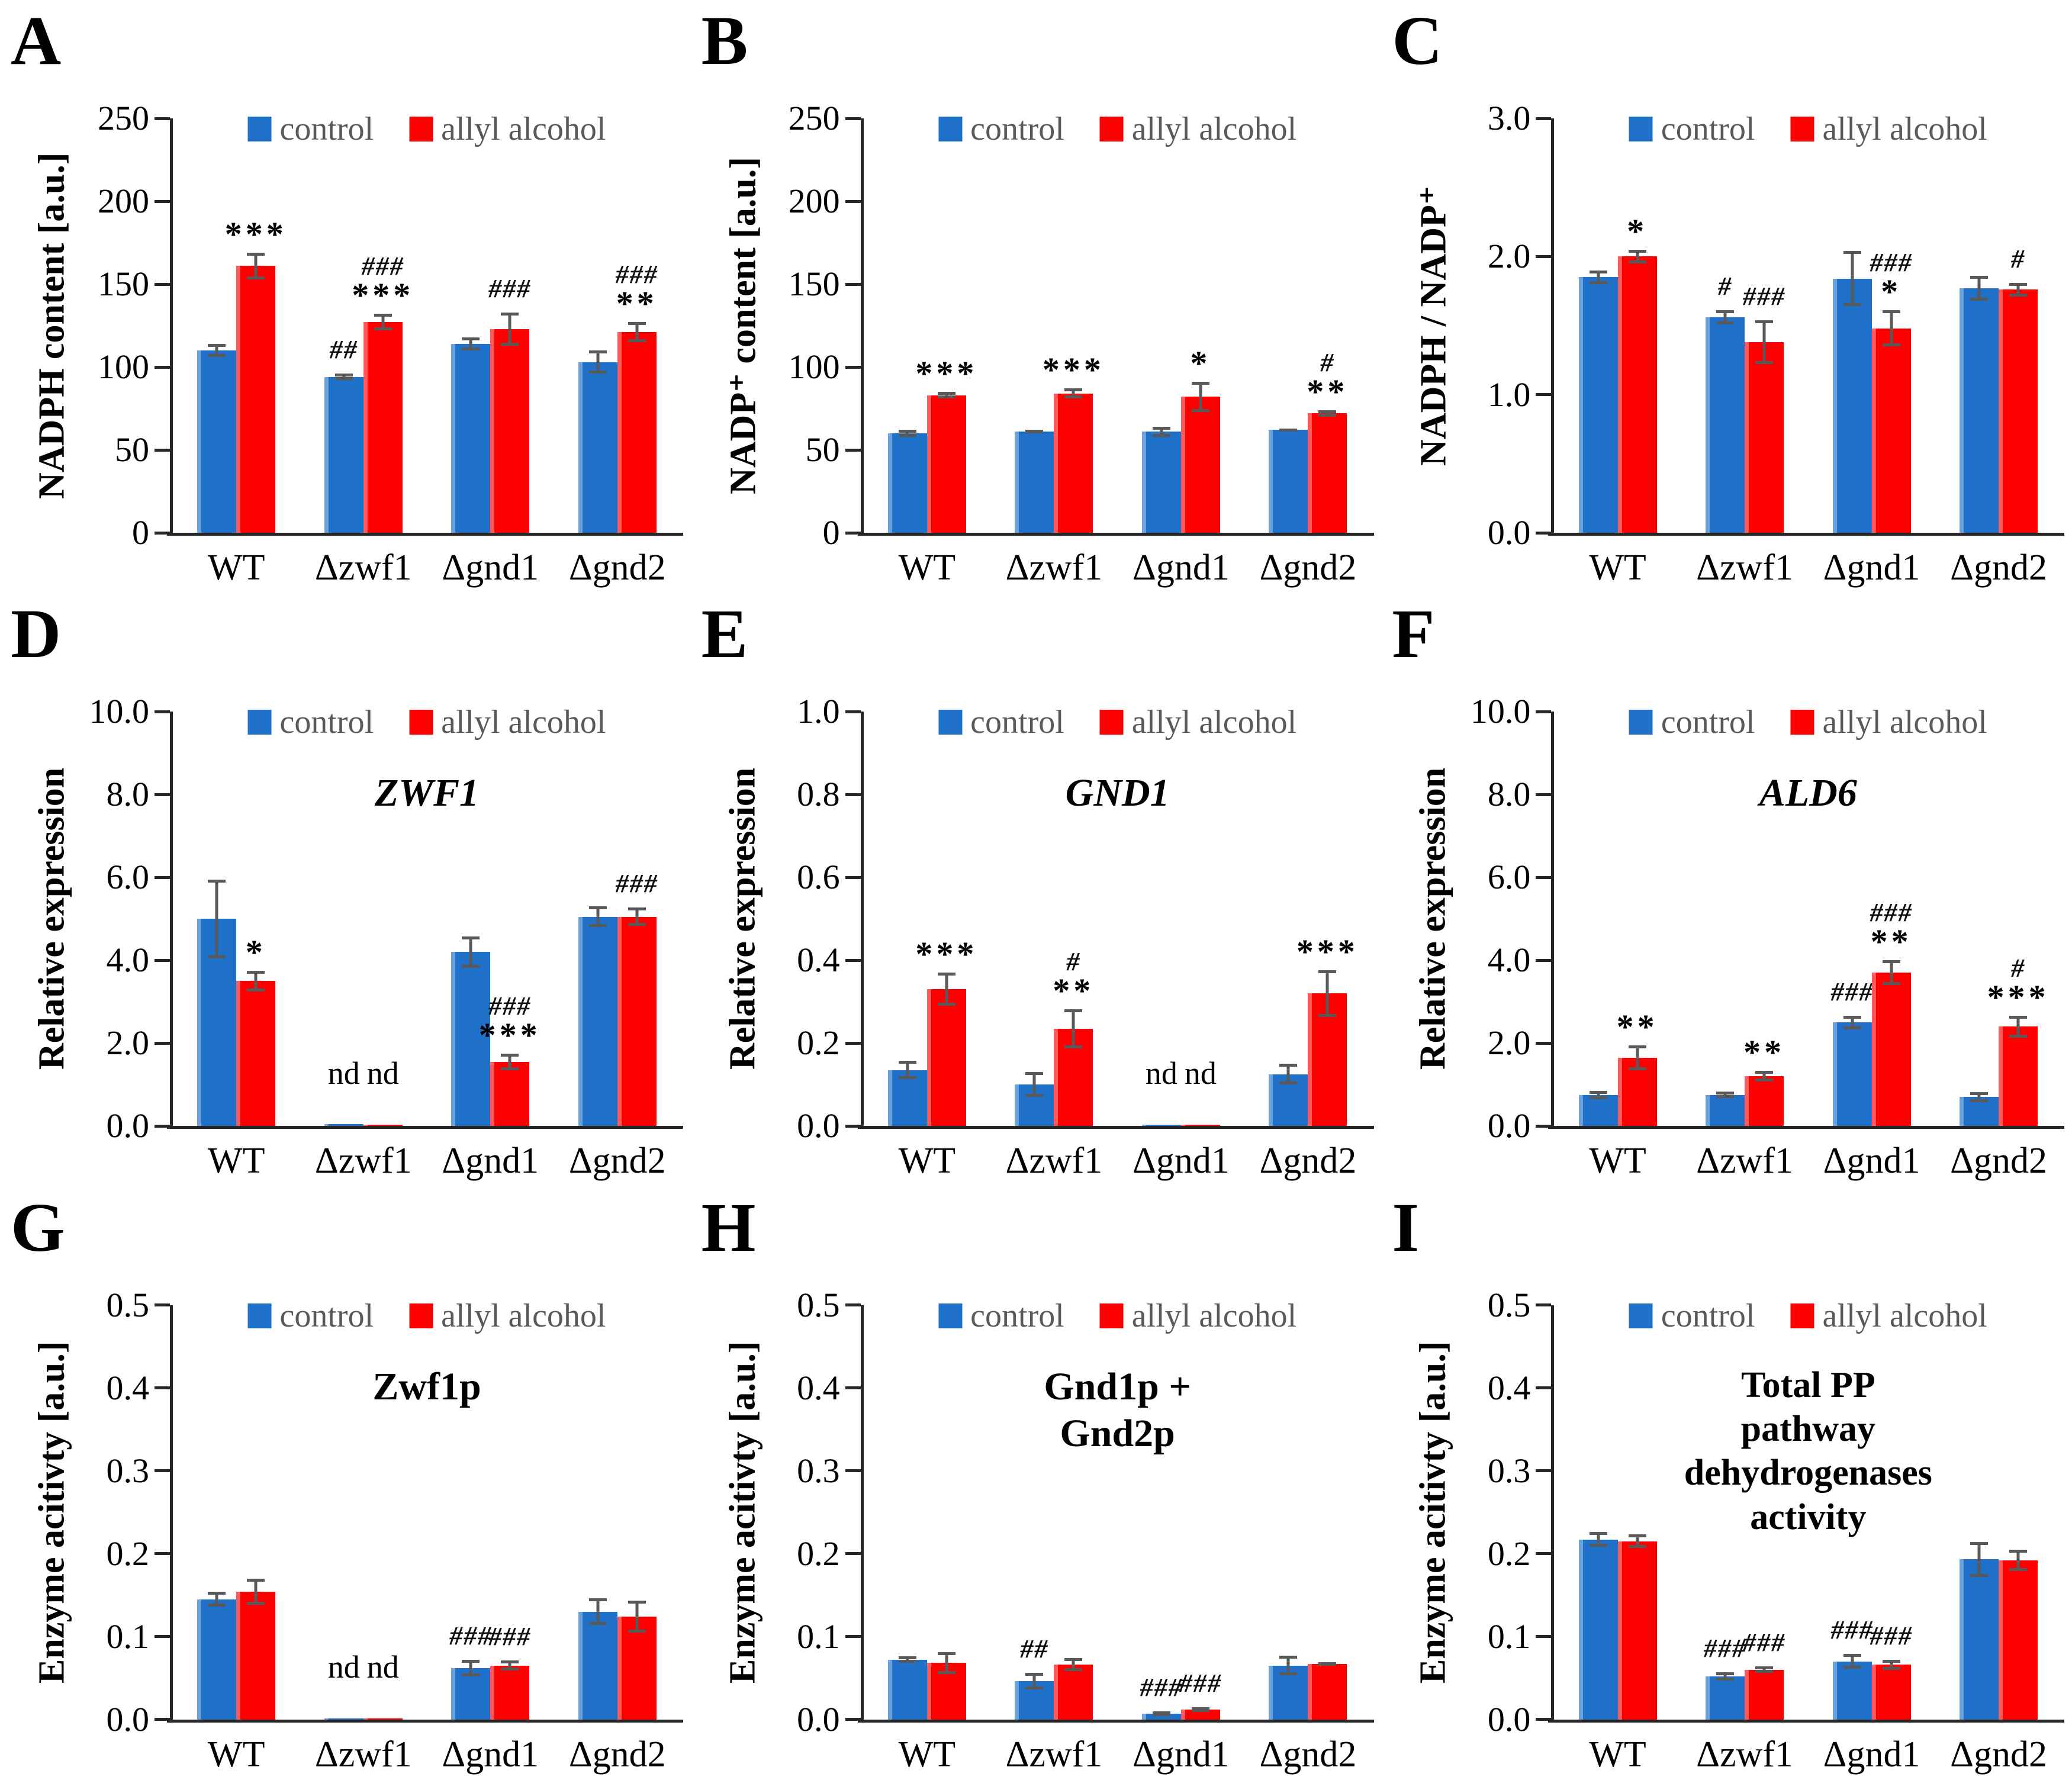 The height and width of the screenshot is (1780, 2072). What do you see at coordinates (427, 793) in the screenshot?
I see `chart-title: ZWF1` at bounding box center [427, 793].